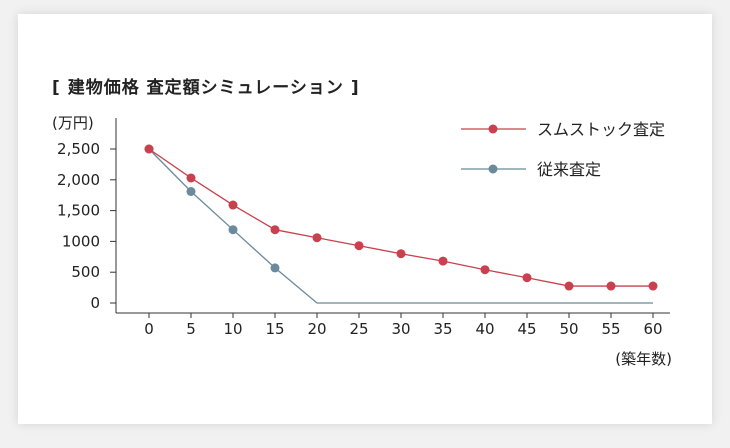  Describe the element at coordinates (274, 329) in the screenshot. I see `x-tick-label: 15` at that location.